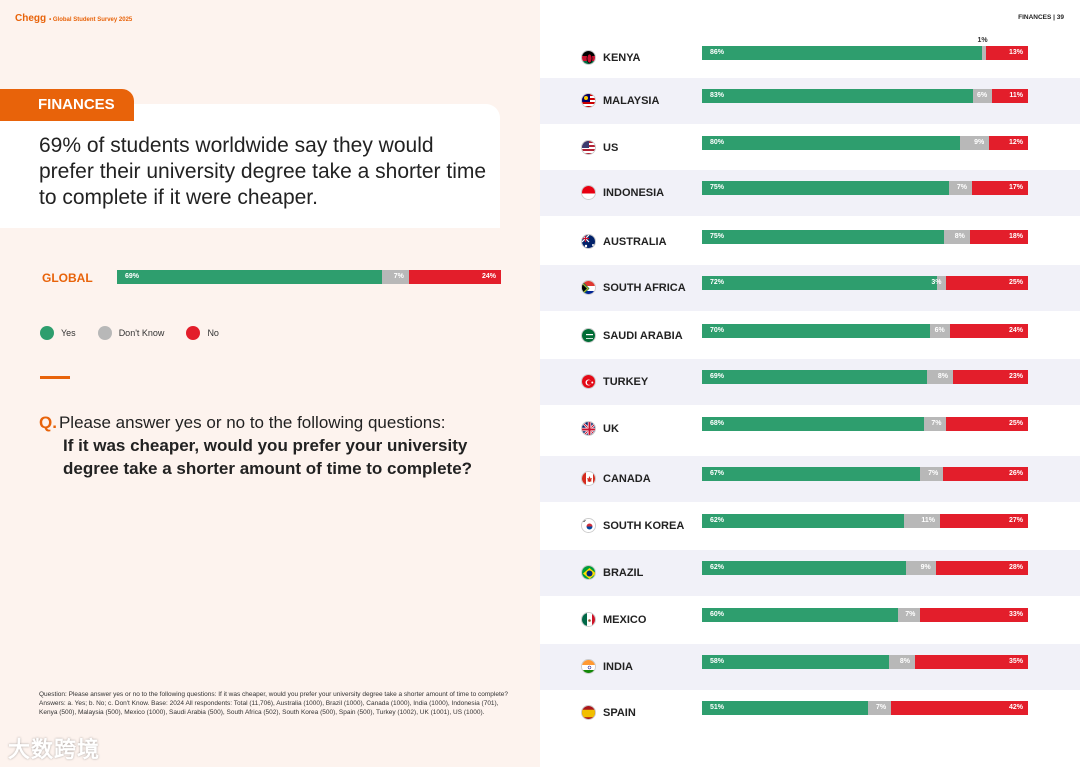 The height and width of the screenshot is (767, 1080). Describe the element at coordinates (1006, 53) in the screenshot. I see `no-segment: 13%` at that location.